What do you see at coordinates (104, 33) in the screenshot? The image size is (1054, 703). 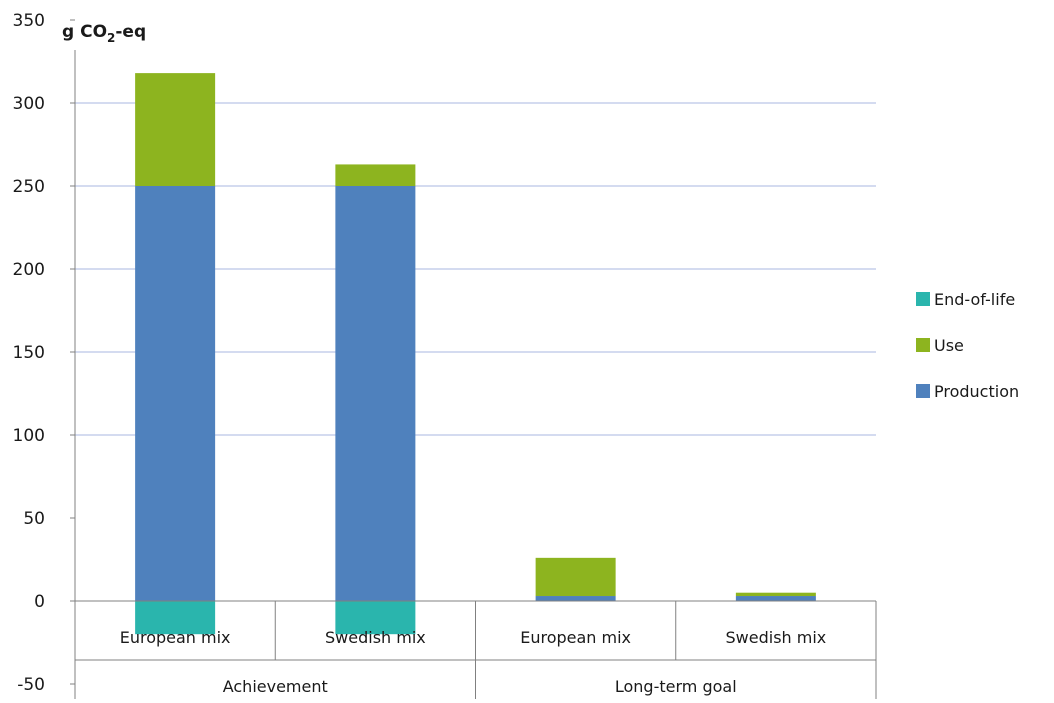 I see `y-axis-unit-label: g CO2-eq` at bounding box center [104, 33].